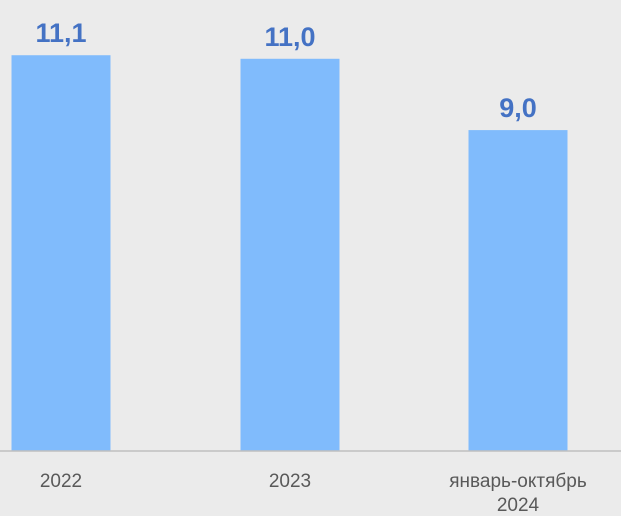  I want to click on x-tick-label-0-line-0: 2022, so click(61, 481).